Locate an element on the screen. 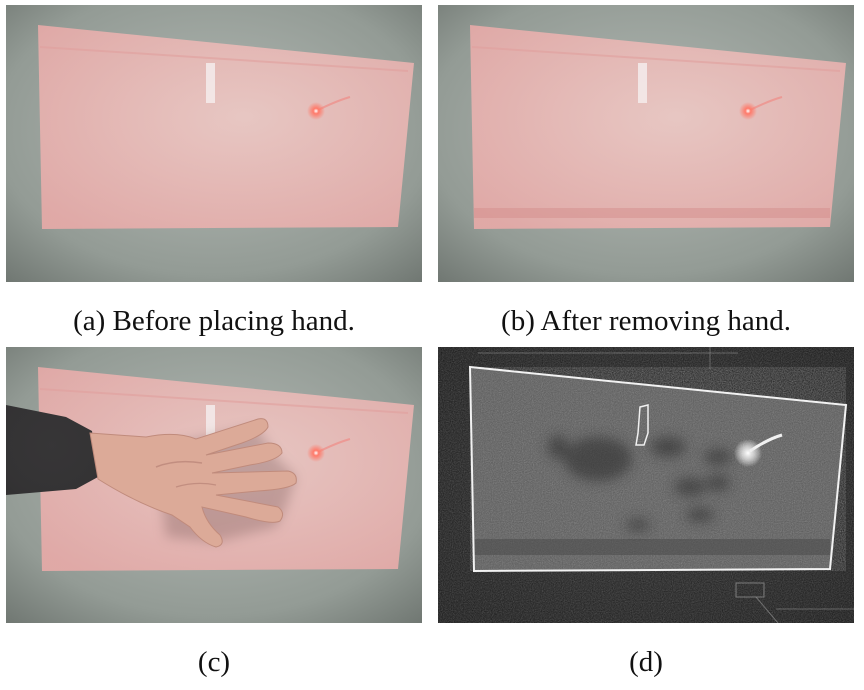  hand is located at coordinates (193, 483).